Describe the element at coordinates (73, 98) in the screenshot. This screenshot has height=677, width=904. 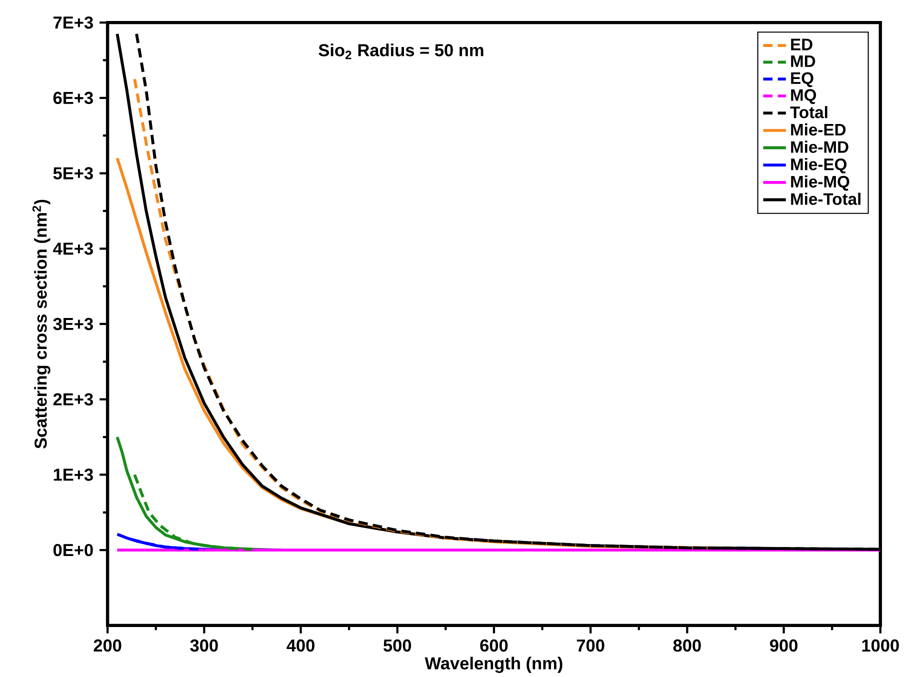
I see `y-tick-label: 6E+3` at that location.